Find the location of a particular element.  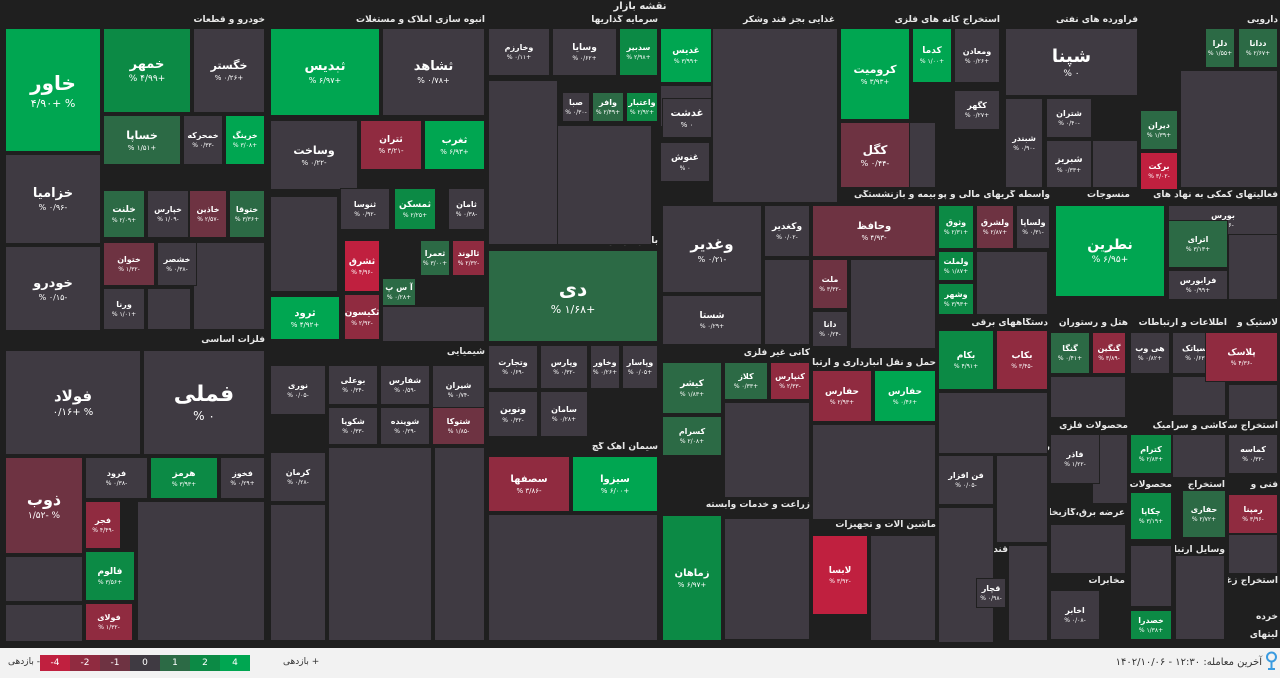

stock-tile: ولملت +۱/۸۷ % is located at coordinates (956, 266).